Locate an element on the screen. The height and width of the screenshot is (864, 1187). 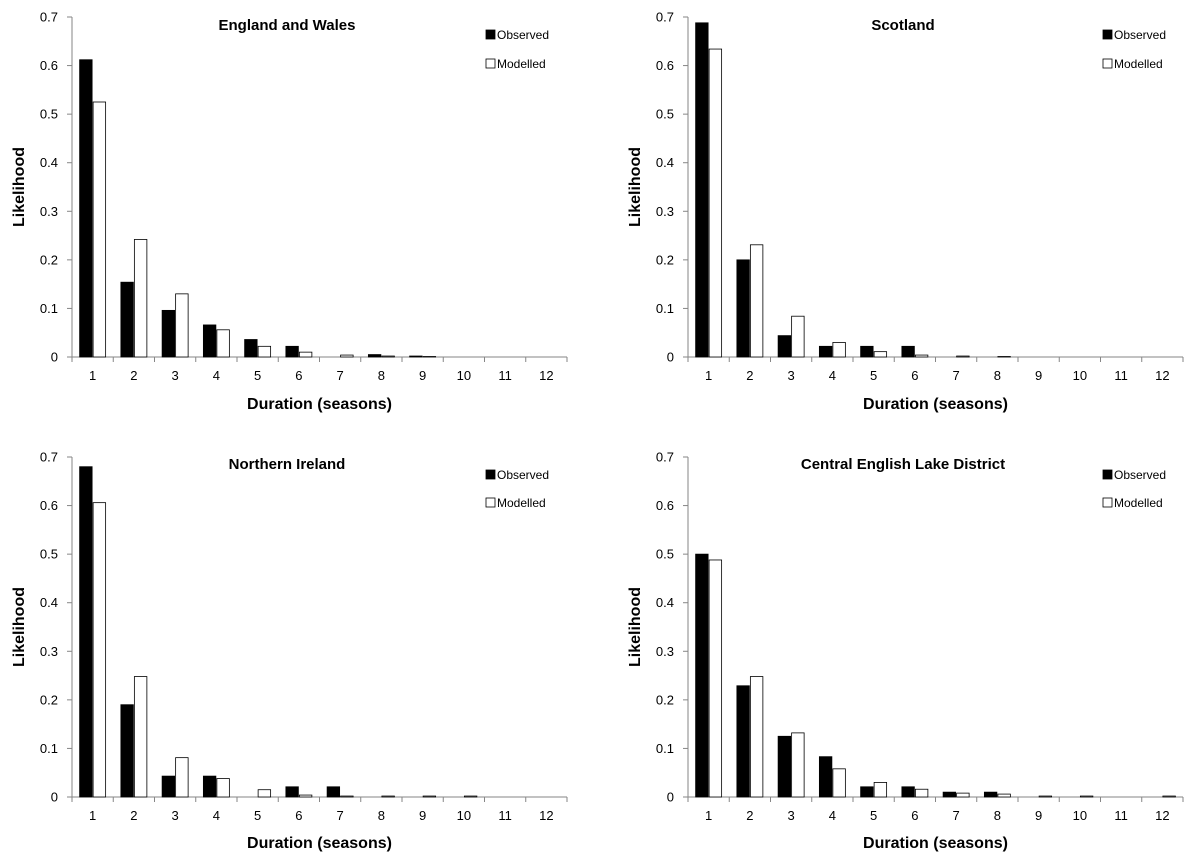
chart-title: Central English Lake District is located at coordinates (903, 464).